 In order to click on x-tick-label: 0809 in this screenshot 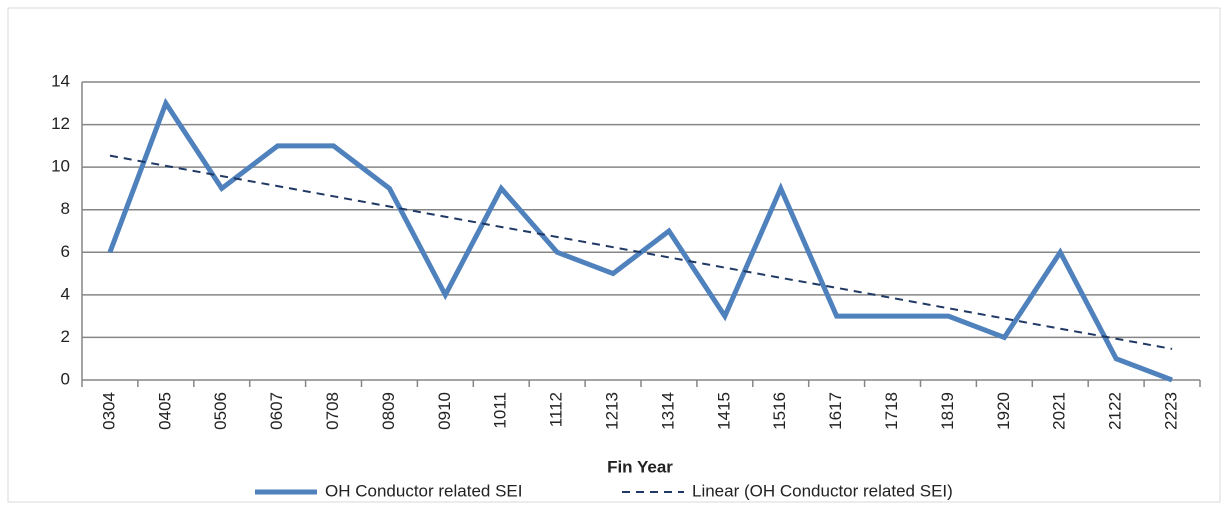, I will do `click(388, 411)`.